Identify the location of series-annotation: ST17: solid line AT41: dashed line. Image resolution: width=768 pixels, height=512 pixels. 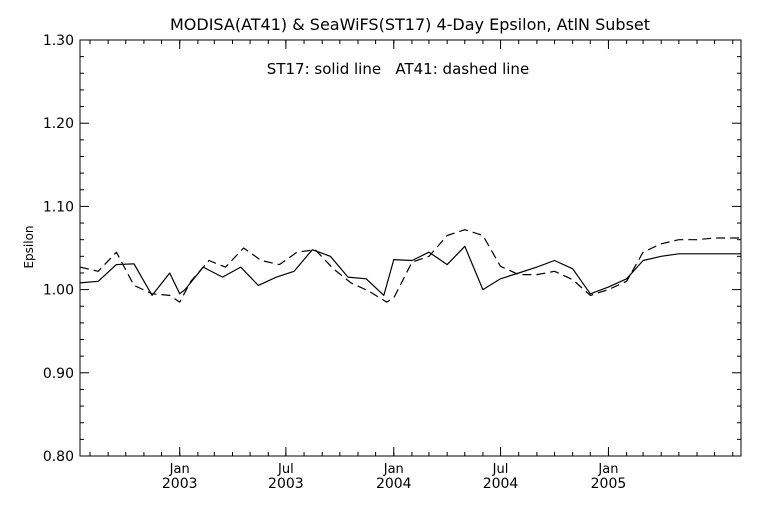
(398, 69).